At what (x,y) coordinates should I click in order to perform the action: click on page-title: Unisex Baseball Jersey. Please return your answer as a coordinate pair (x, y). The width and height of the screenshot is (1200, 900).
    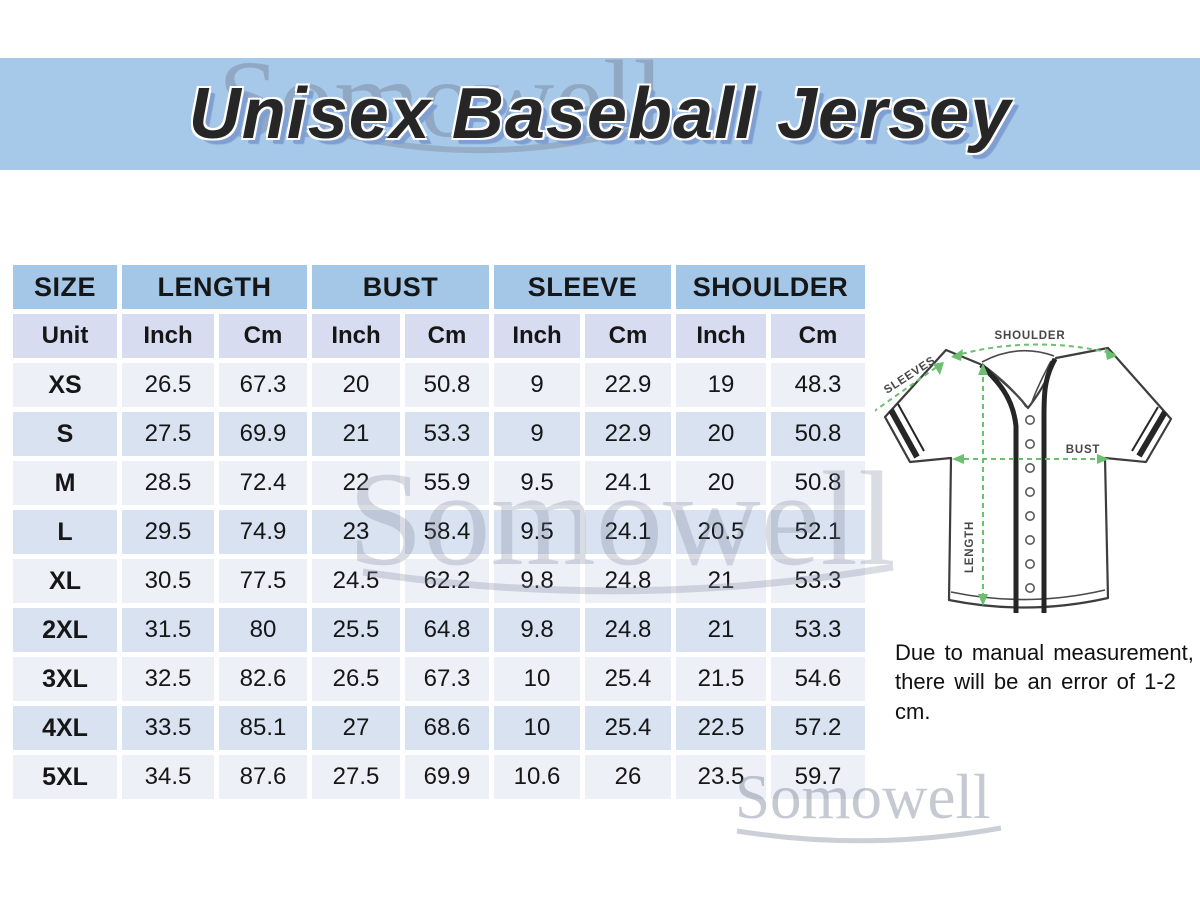
    Looking at the image, I should click on (600, 114).